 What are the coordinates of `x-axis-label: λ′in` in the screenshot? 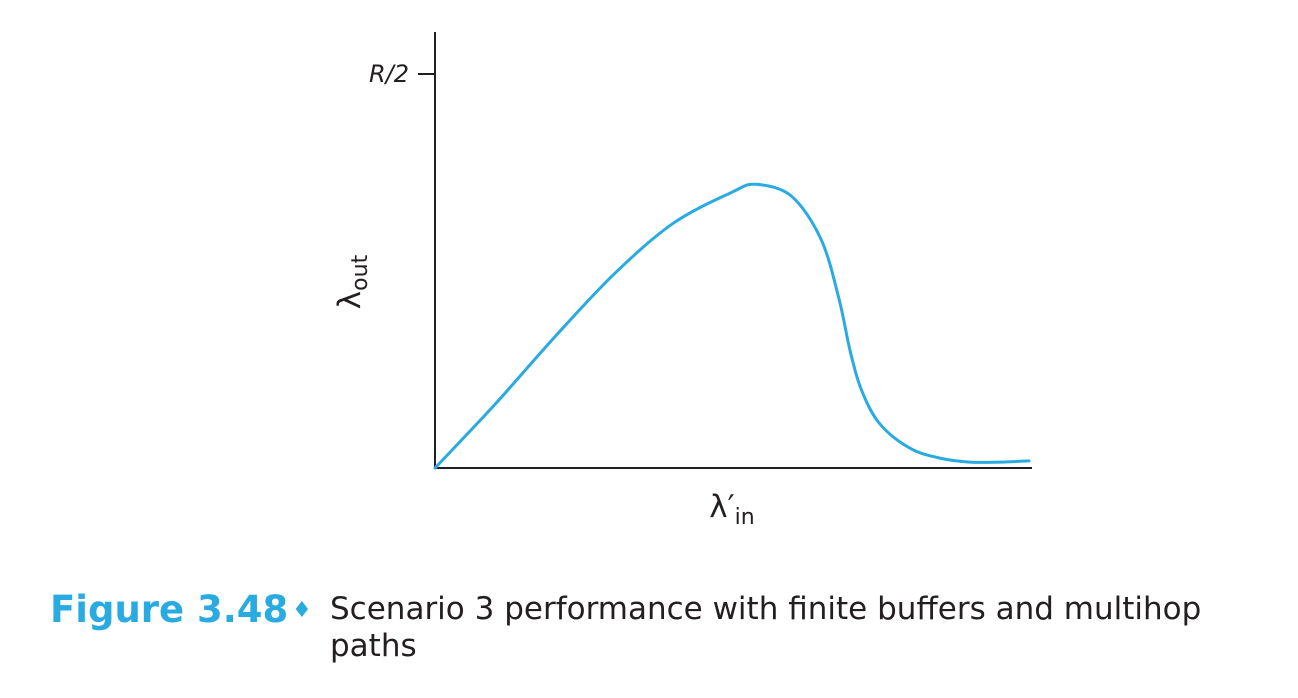 It's located at (731, 509).